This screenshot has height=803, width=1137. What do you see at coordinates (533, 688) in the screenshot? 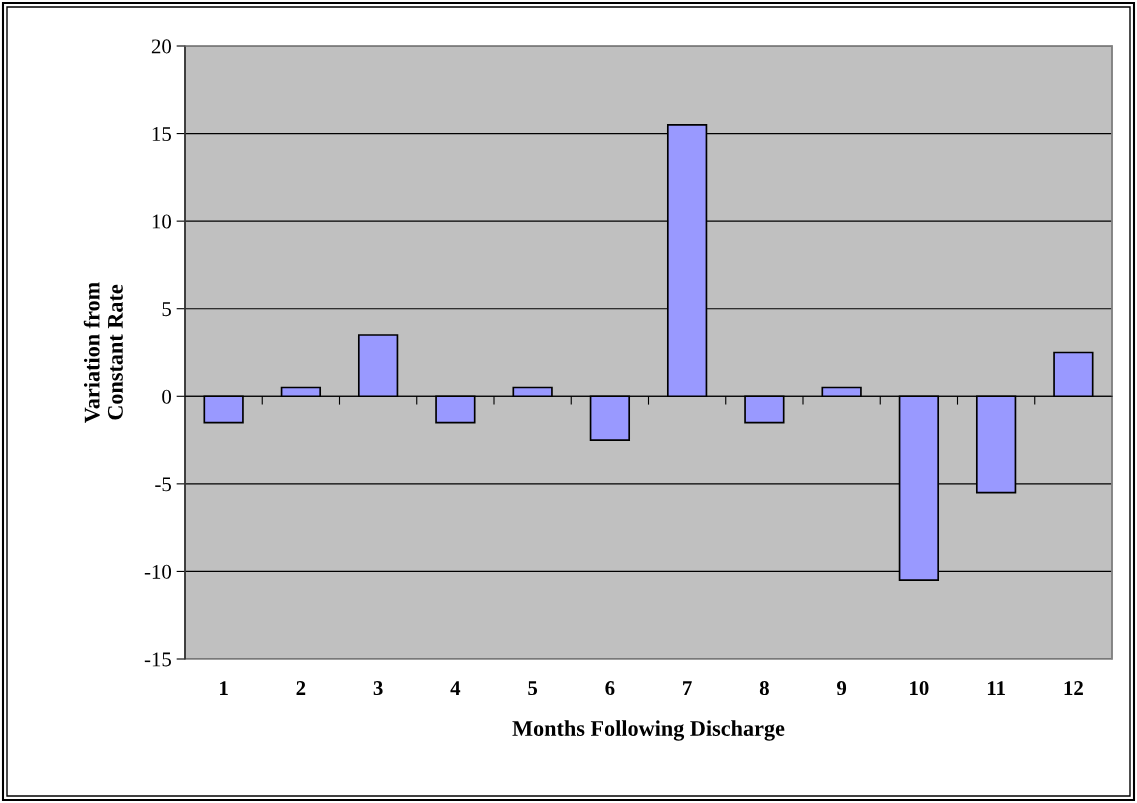
I see `x-tick-label: 5` at bounding box center [533, 688].